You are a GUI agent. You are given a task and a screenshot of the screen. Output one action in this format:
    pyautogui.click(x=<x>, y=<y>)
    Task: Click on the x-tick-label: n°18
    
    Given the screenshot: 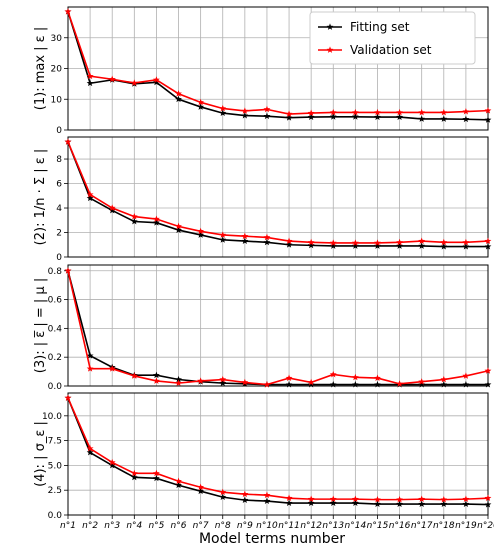 What is the action you would take?
    pyautogui.click(x=444, y=526)
    